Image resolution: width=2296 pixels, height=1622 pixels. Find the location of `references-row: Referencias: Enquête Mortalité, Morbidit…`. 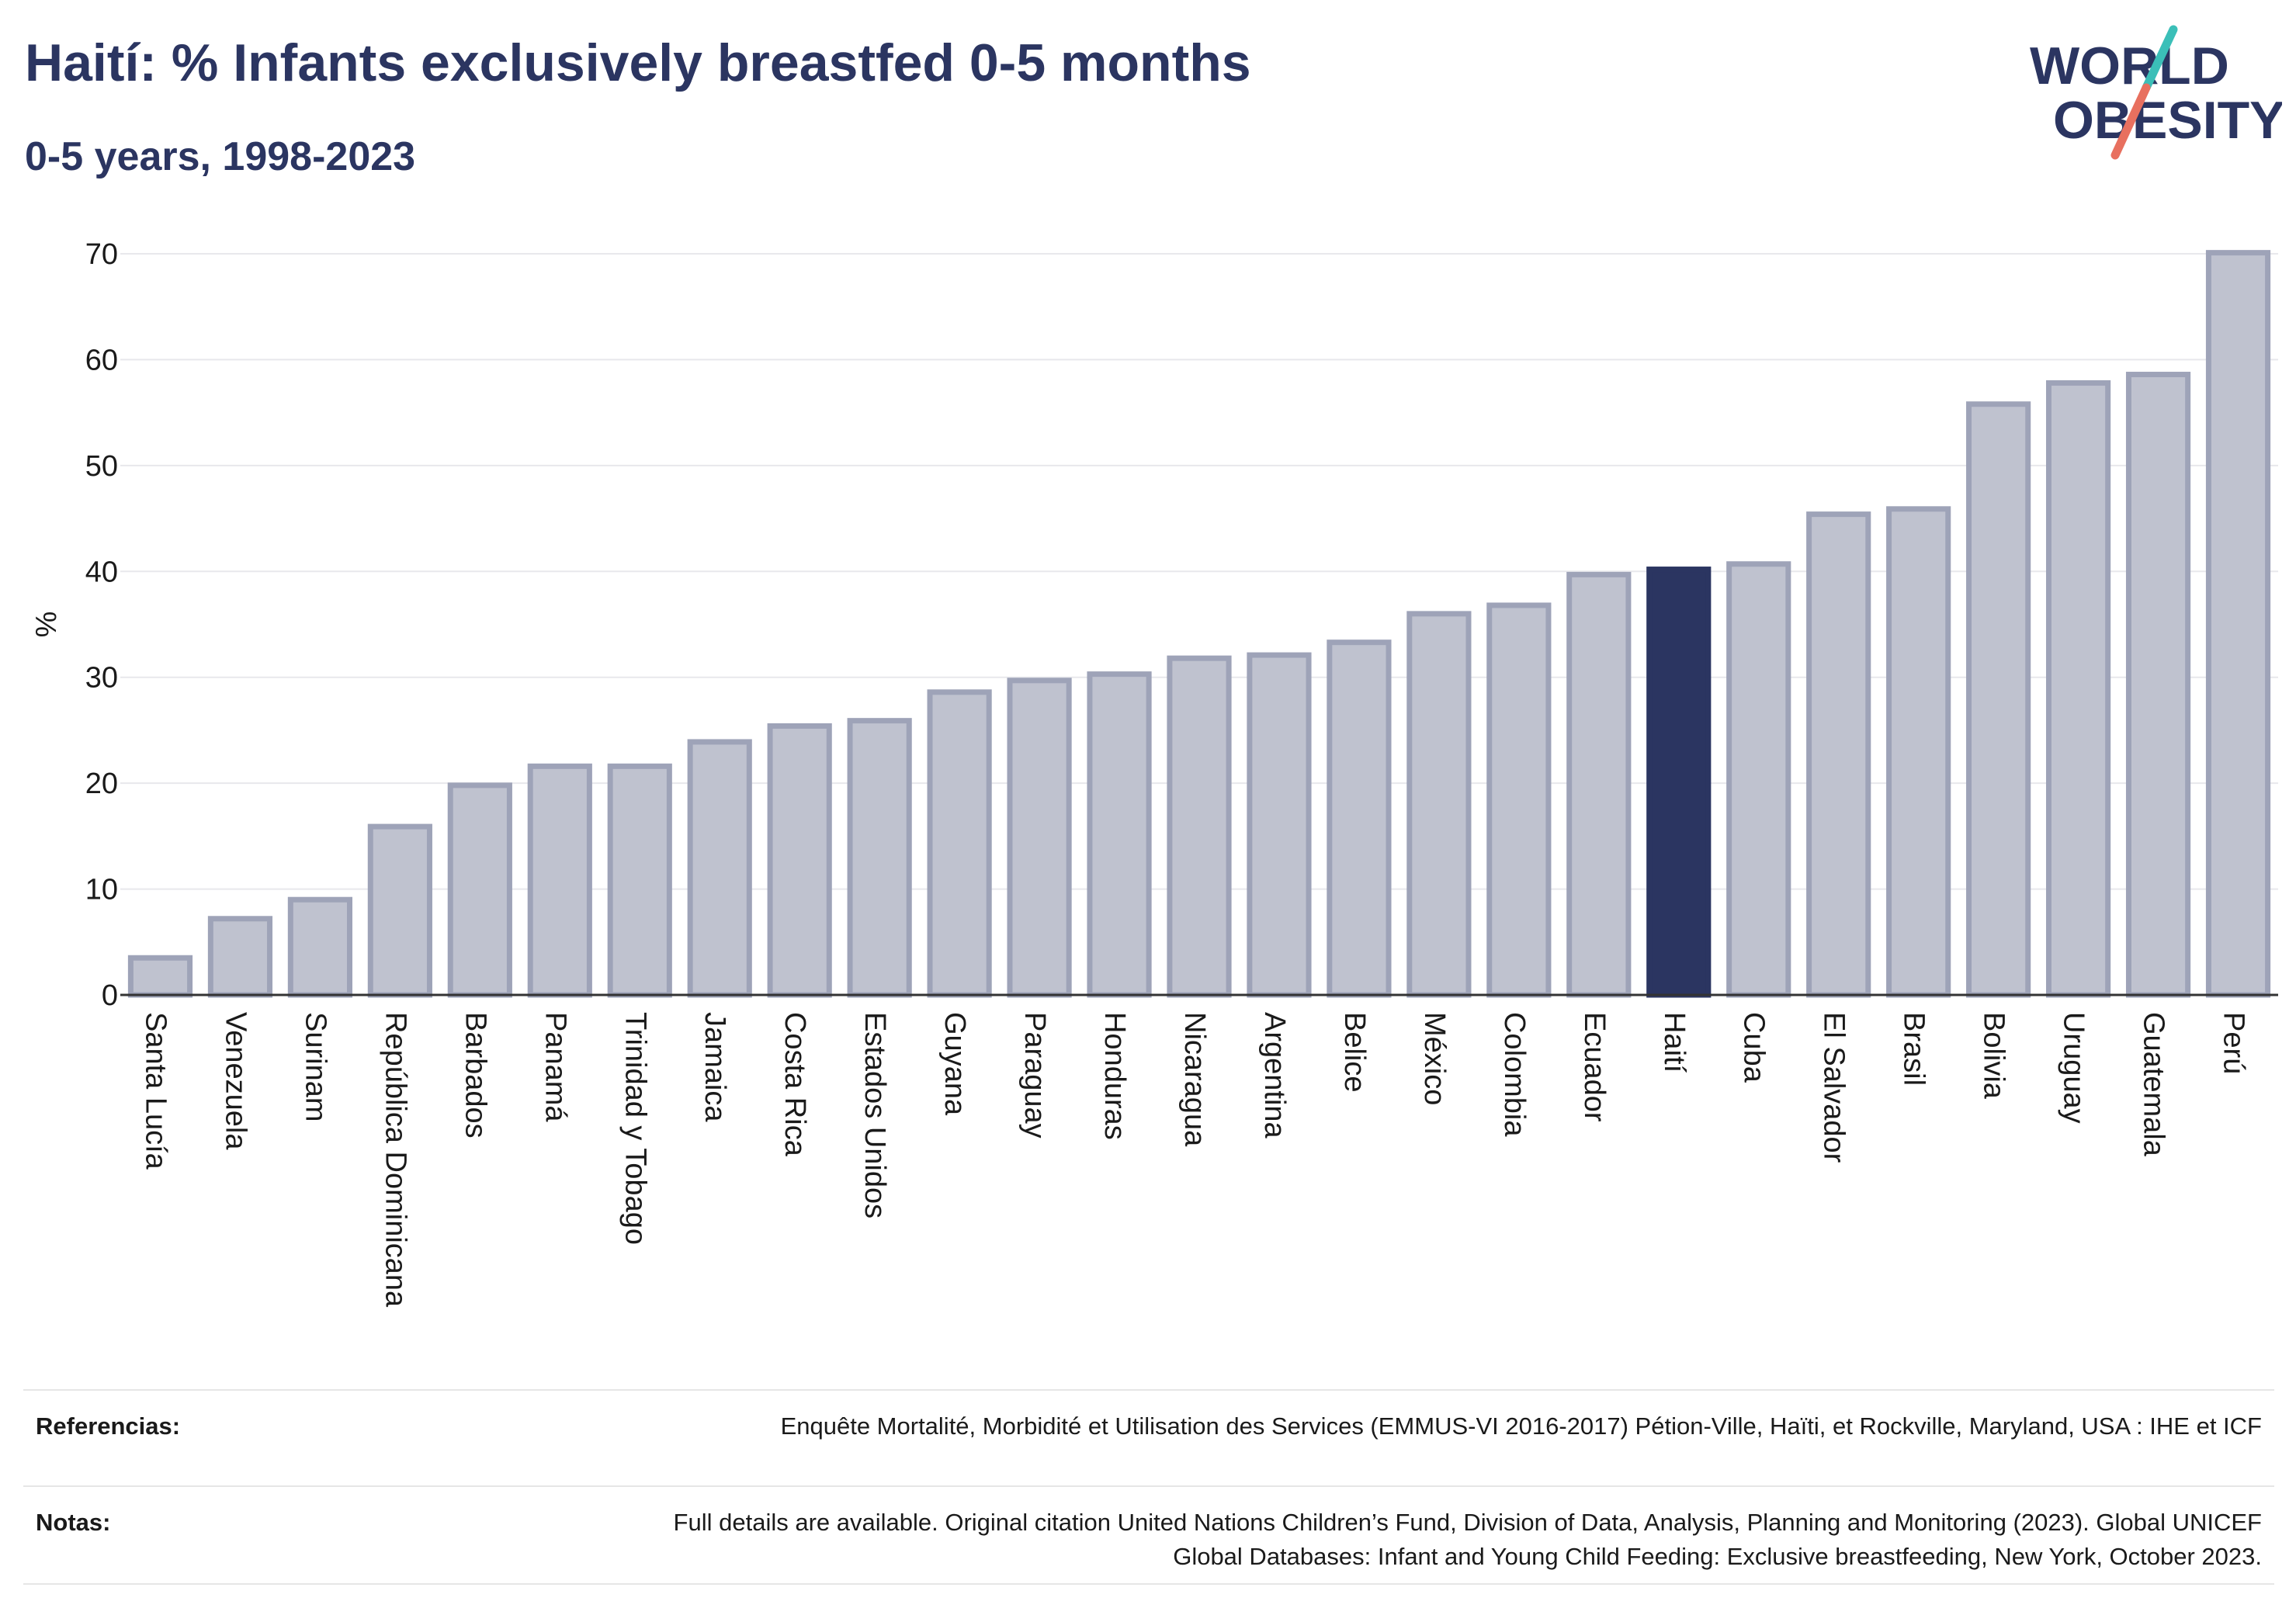

references-row: Referencias: Enquête Mortalité, Morbidit… is located at coordinates (1148, 1437).